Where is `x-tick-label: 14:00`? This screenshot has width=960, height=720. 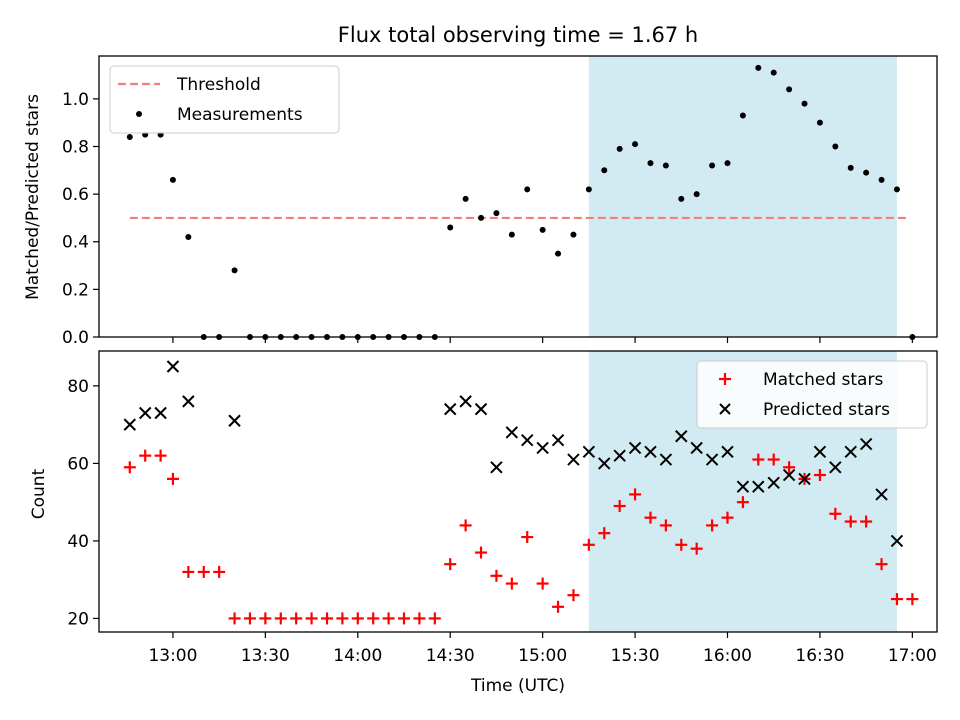
x-tick-label: 14:00 is located at coordinates (357, 656).